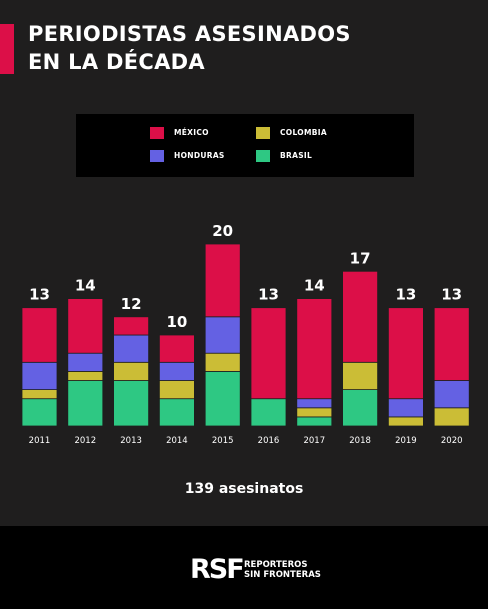  What do you see at coordinates (245, 145) in the screenshot?
I see `chart-legend: MÉXICO COLOMBIA HONDURAS BRASIL` at bounding box center [245, 145].